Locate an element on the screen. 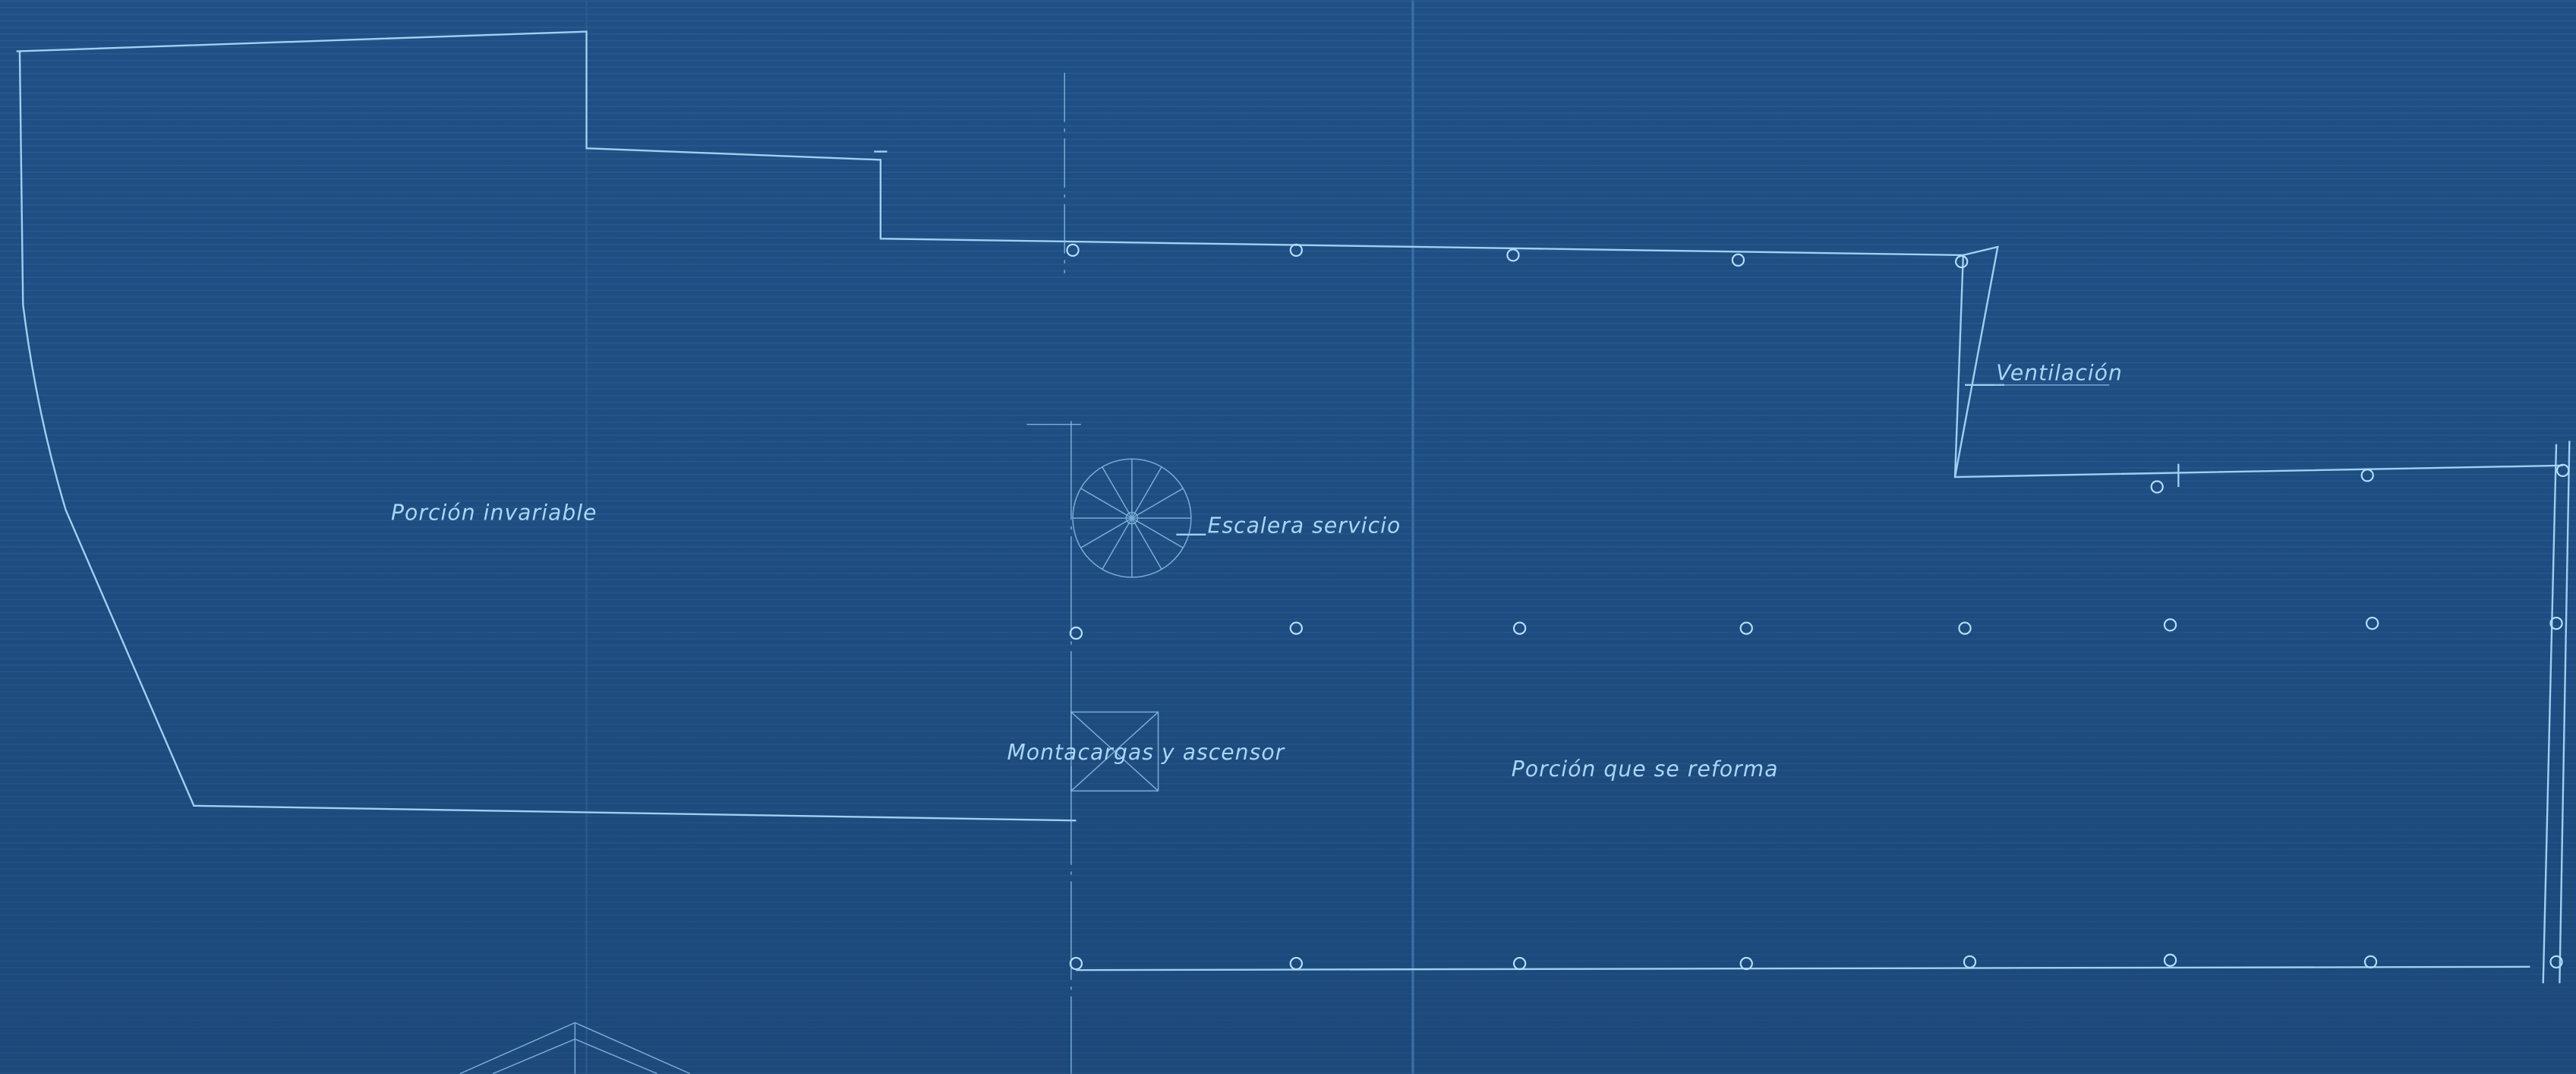 Image resolution: width=2576 pixels, height=1074 pixels. room-label: Porción invariable is located at coordinates (494, 512).